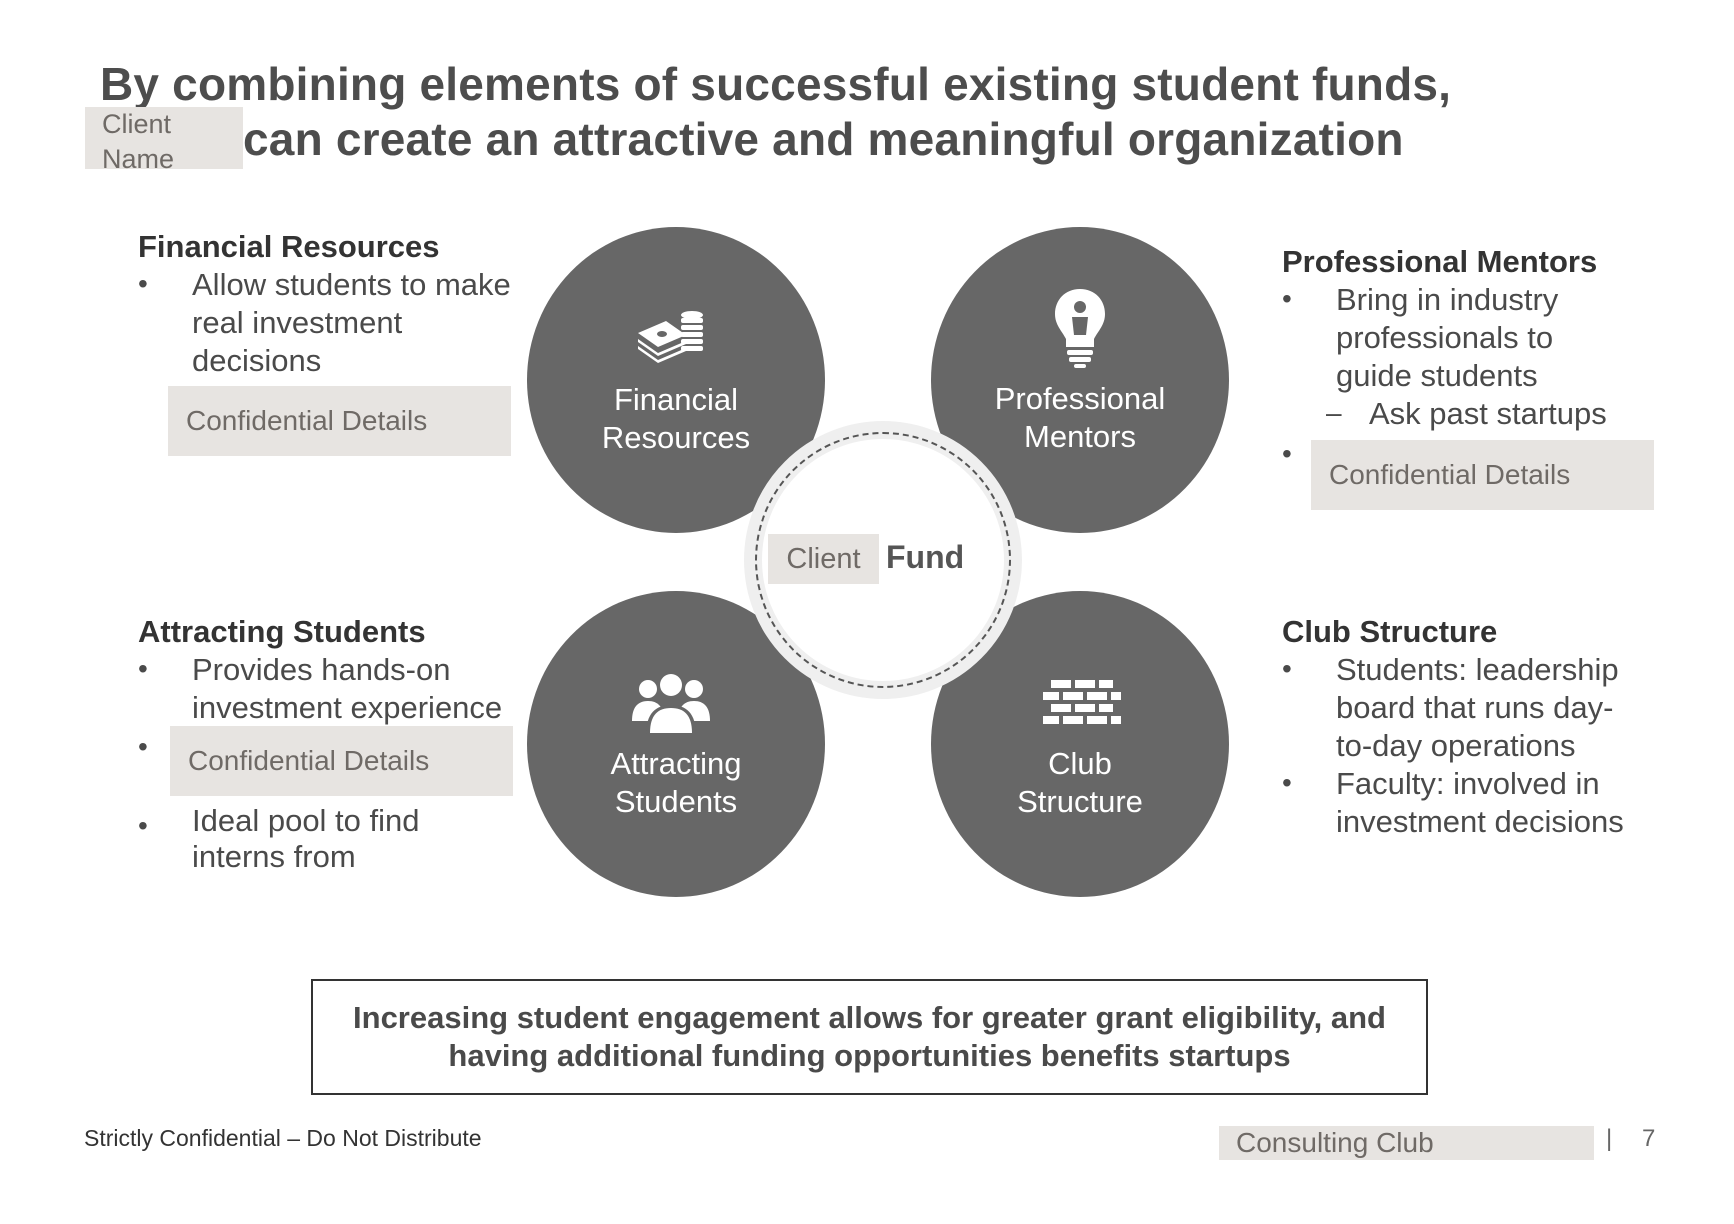  Describe the element at coordinates (339, 421) in the screenshot. I see `financial-confidential-redaction: Confidential Details` at that location.